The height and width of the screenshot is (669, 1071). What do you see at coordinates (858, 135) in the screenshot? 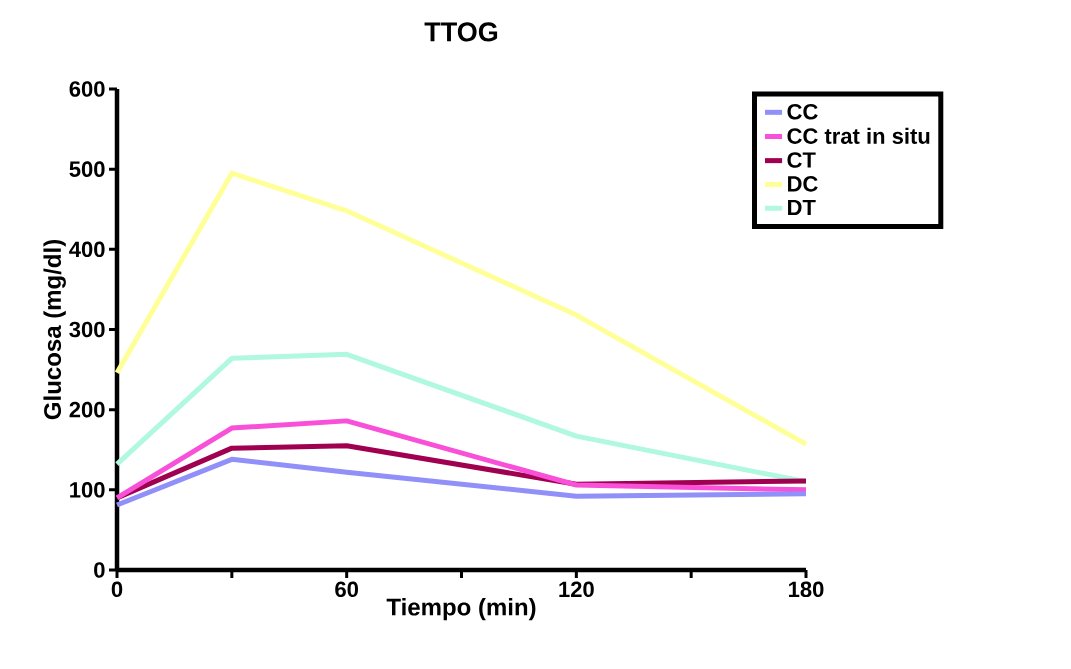
I see `legend-label: CC trat in situ` at bounding box center [858, 135].